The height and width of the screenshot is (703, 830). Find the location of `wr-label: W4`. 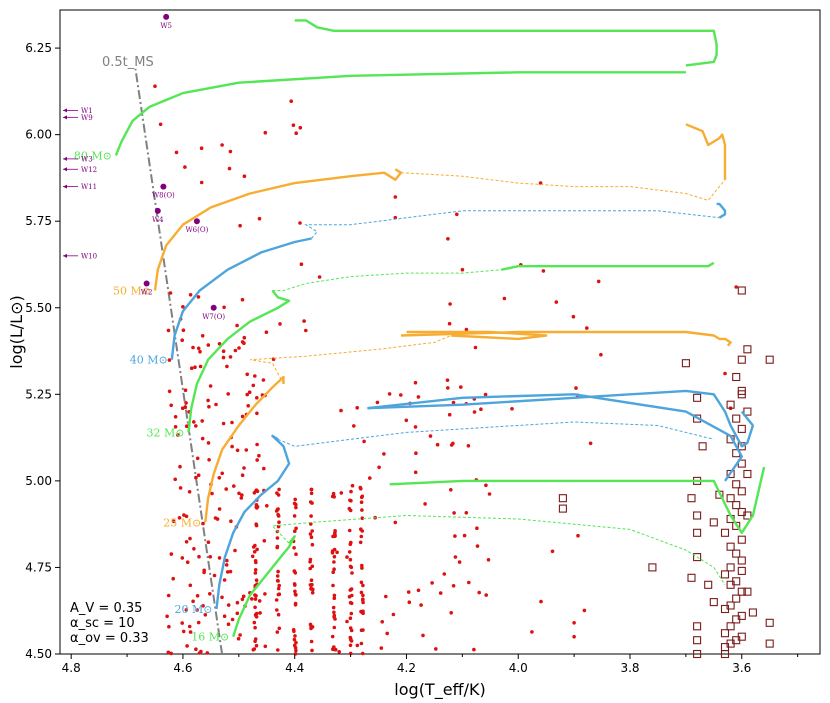

wr-label: W4 is located at coordinates (158, 220).